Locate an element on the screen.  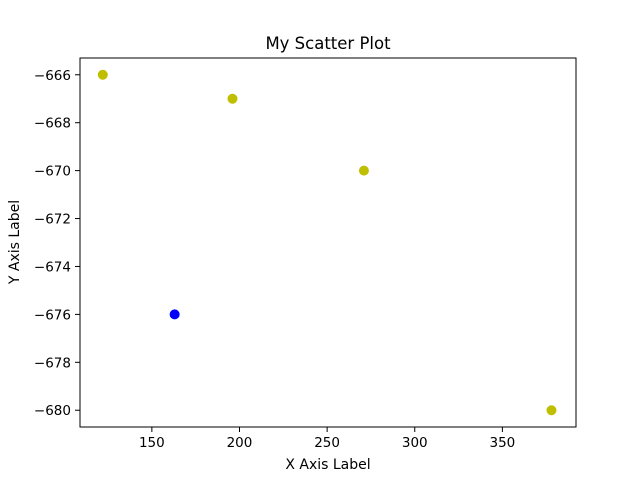
x-tick-label: 150 is located at coordinates (152, 443).